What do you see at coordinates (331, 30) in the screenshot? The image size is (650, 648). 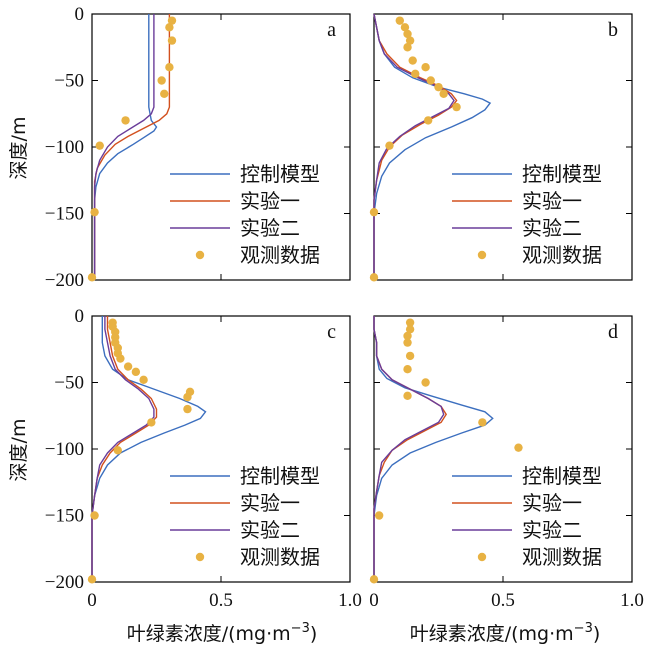 I see `panel-letter: a` at bounding box center [331, 30].